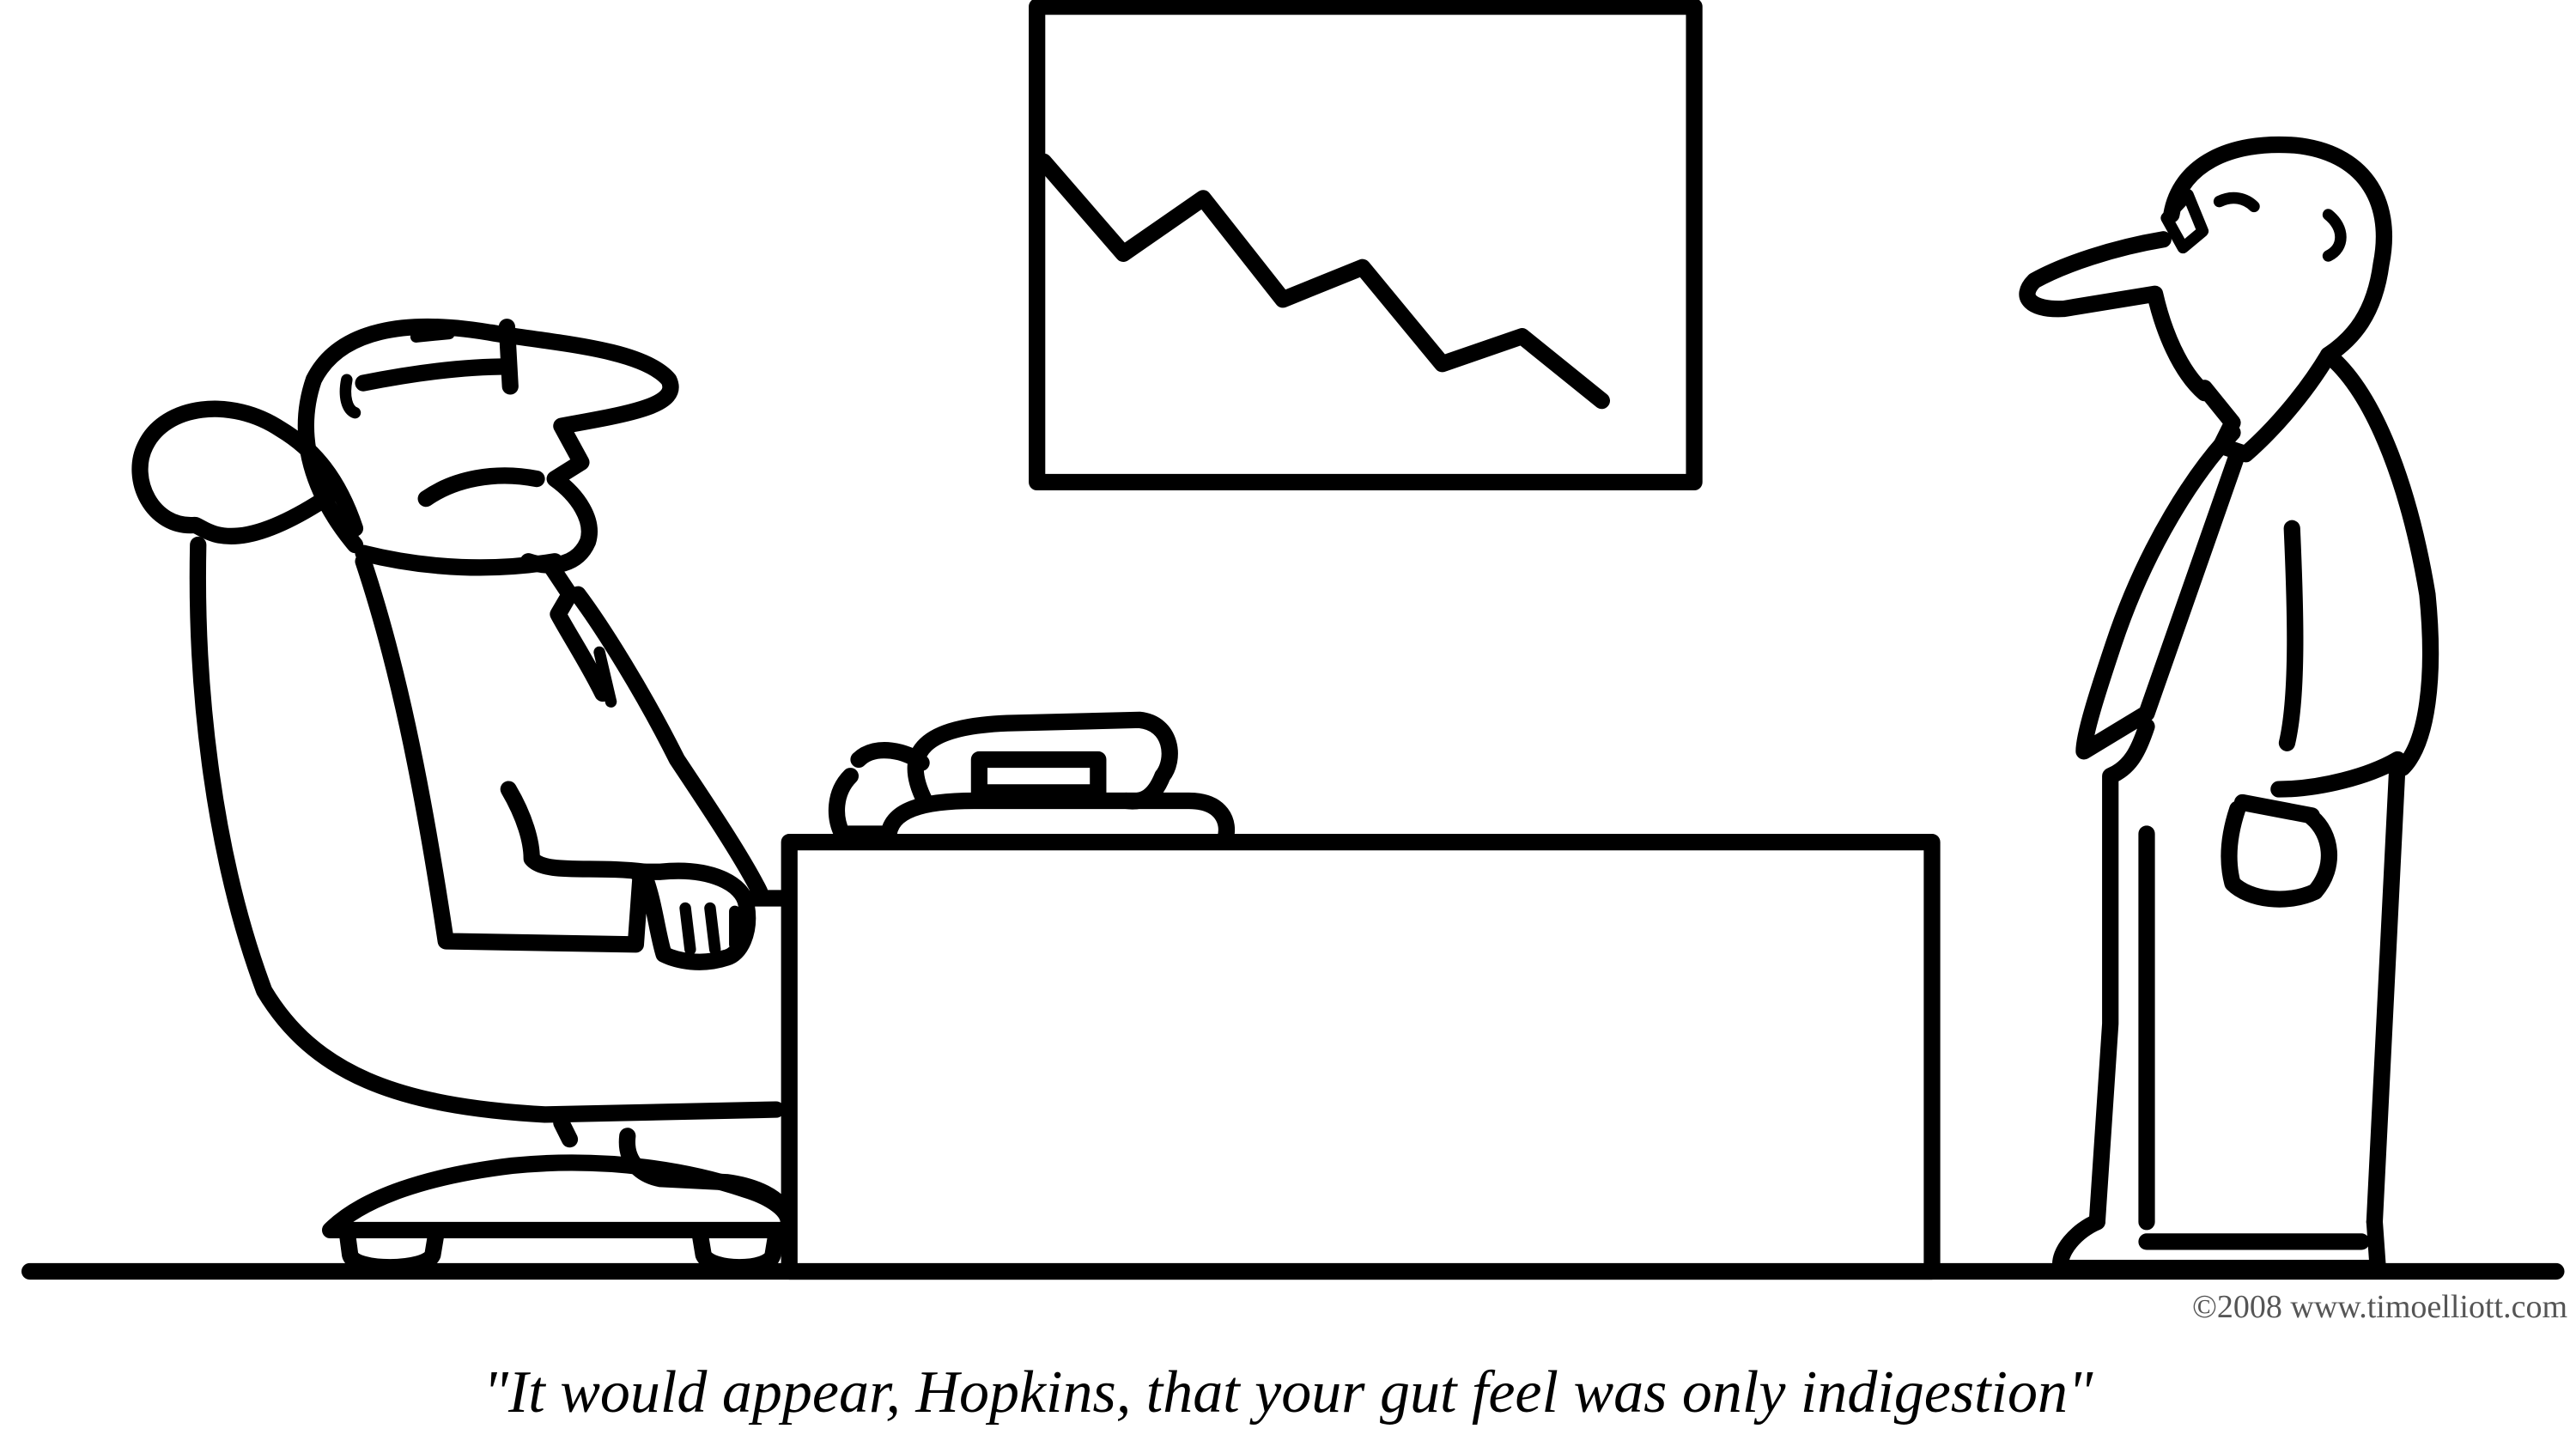 The width and height of the screenshot is (2576, 1453). I want to click on desk, so click(1361, 1056).